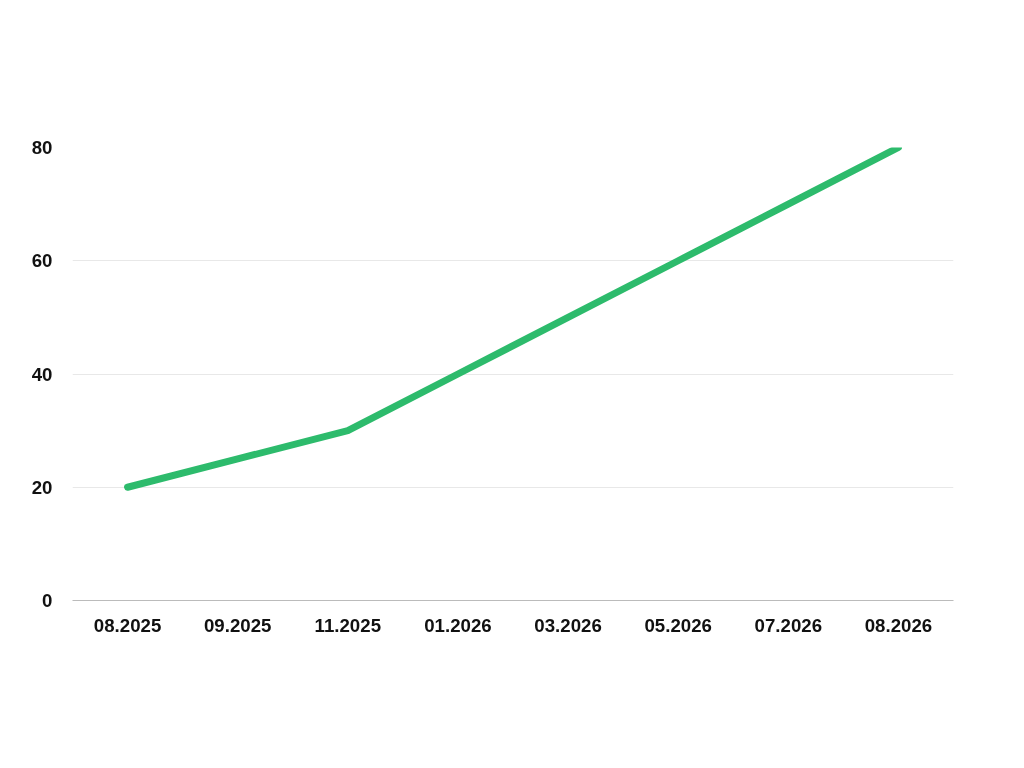 This screenshot has width=1024, height=768. Describe the element at coordinates (42, 487) in the screenshot. I see `y-tick-label: 20` at that location.